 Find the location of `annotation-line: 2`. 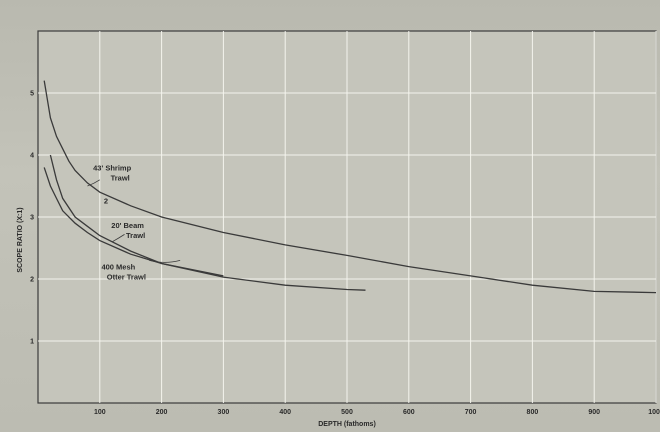

annotation-line: 2 is located at coordinates (106, 200).